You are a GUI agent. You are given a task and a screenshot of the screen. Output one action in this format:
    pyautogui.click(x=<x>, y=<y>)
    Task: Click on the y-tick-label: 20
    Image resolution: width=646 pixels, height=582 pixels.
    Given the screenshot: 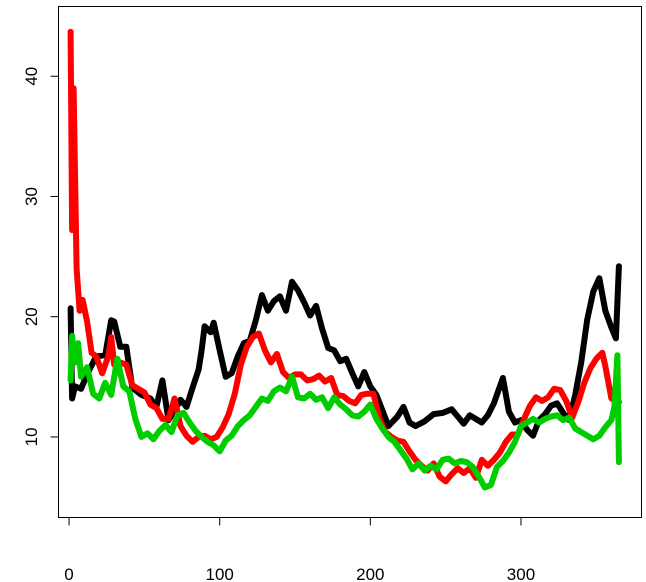 What is the action you would take?
    pyautogui.click(x=31, y=316)
    